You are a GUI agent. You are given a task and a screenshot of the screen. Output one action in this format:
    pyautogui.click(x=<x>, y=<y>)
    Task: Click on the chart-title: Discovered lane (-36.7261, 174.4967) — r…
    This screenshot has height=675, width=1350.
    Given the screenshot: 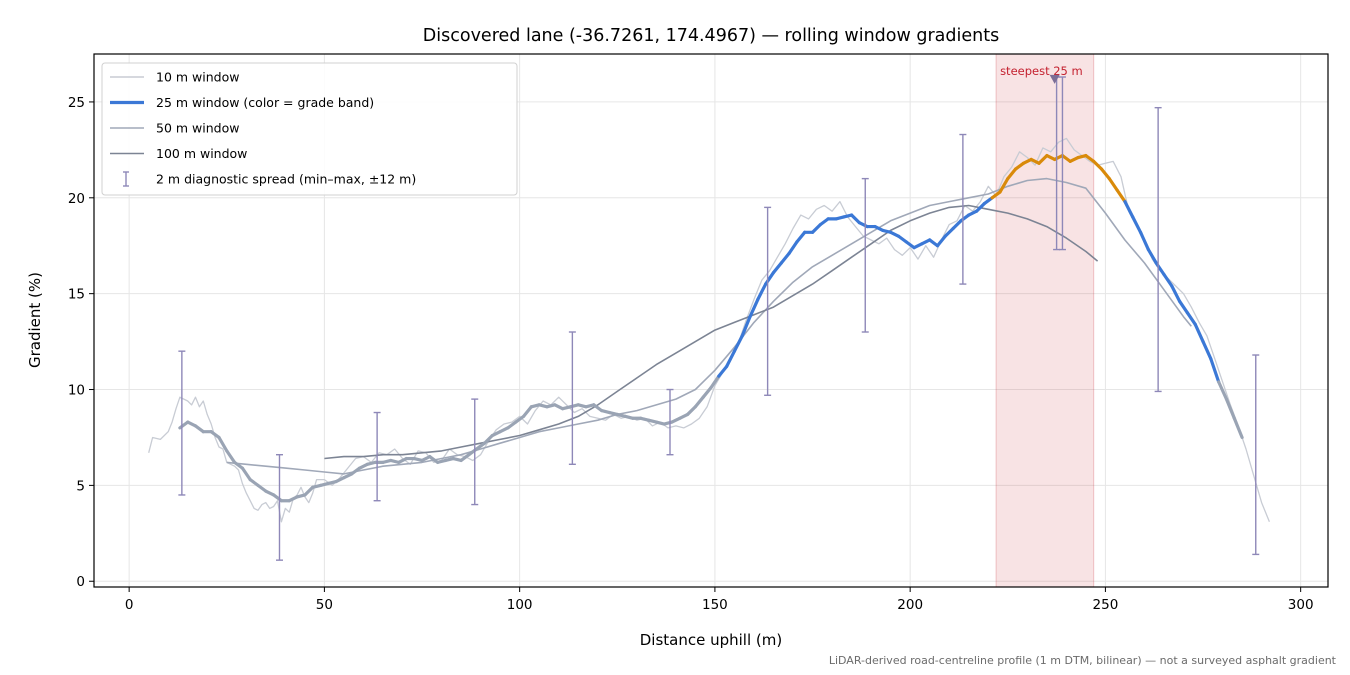 What is the action you would take?
    pyautogui.click(x=711, y=36)
    